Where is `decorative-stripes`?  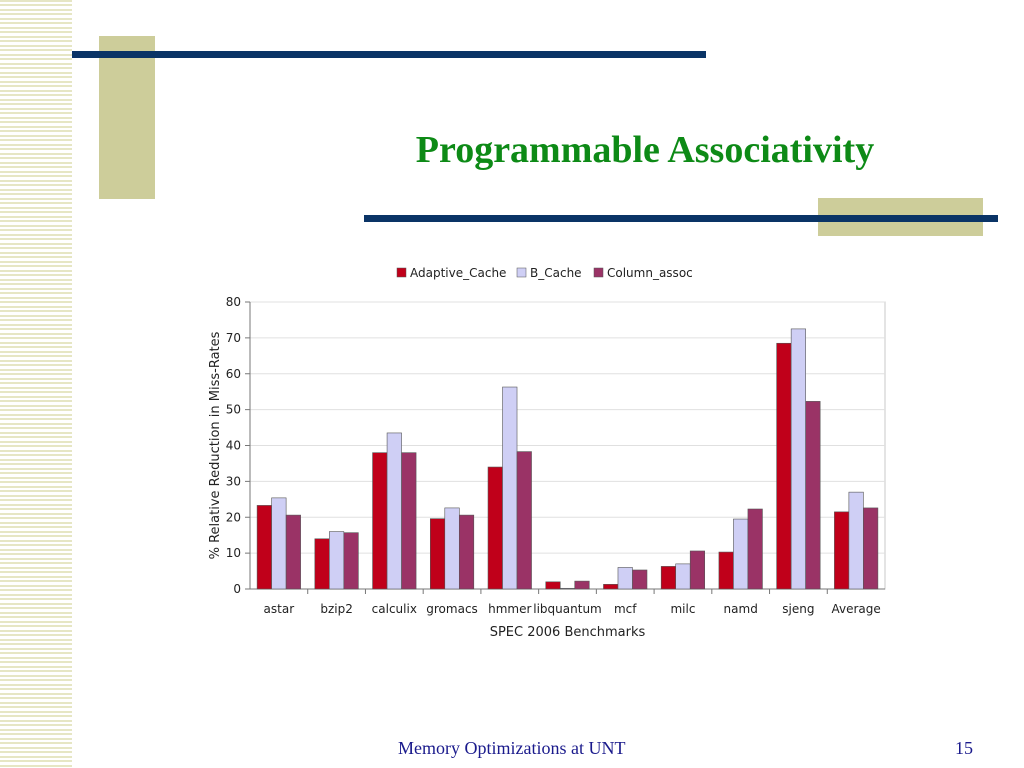
decorative-stripes is located at coordinates (36, 384).